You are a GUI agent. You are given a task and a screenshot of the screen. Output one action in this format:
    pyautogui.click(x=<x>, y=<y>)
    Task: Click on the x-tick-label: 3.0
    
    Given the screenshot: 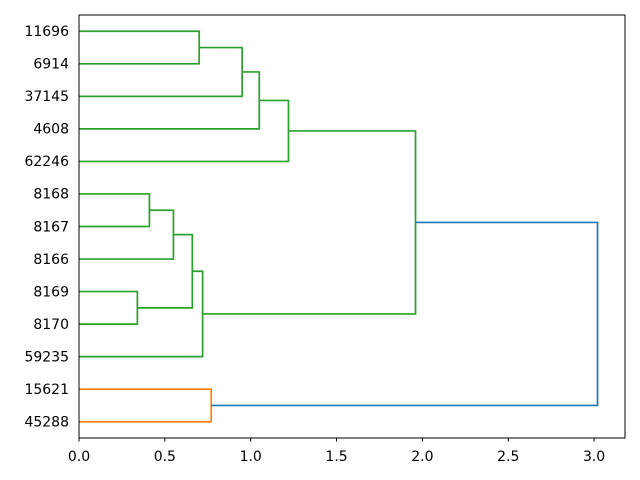 What is the action you would take?
    pyautogui.click(x=594, y=457)
    